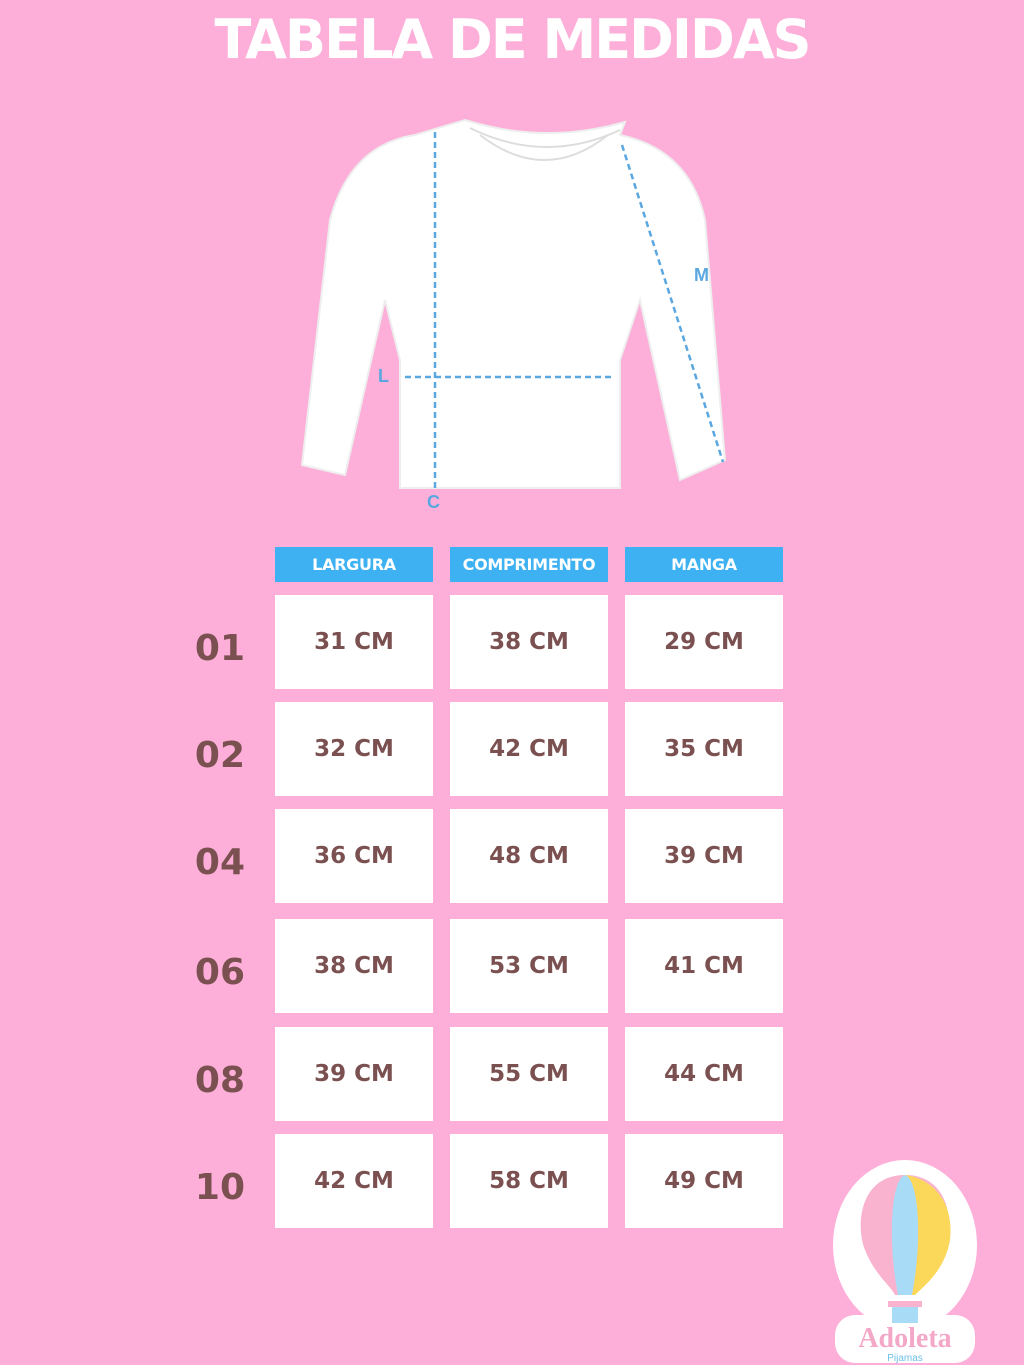 The image size is (1024, 1365). I want to click on size-label: 10, so click(219, 1187).